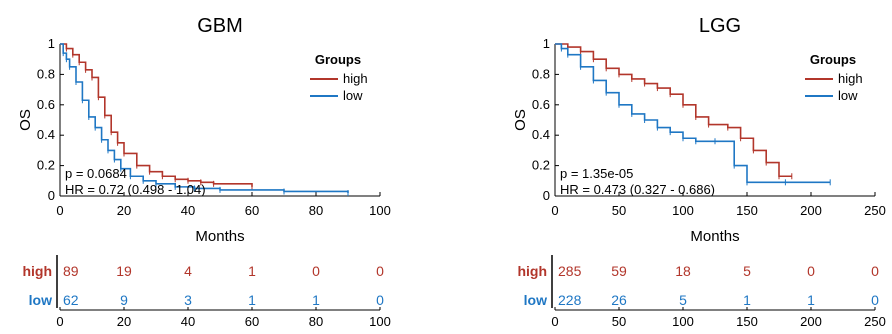 The width and height of the screenshot is (892, 334). Describe the element at coordinates (316, 210) in the screenshot. I see `x-tick-label: 80` at that location.